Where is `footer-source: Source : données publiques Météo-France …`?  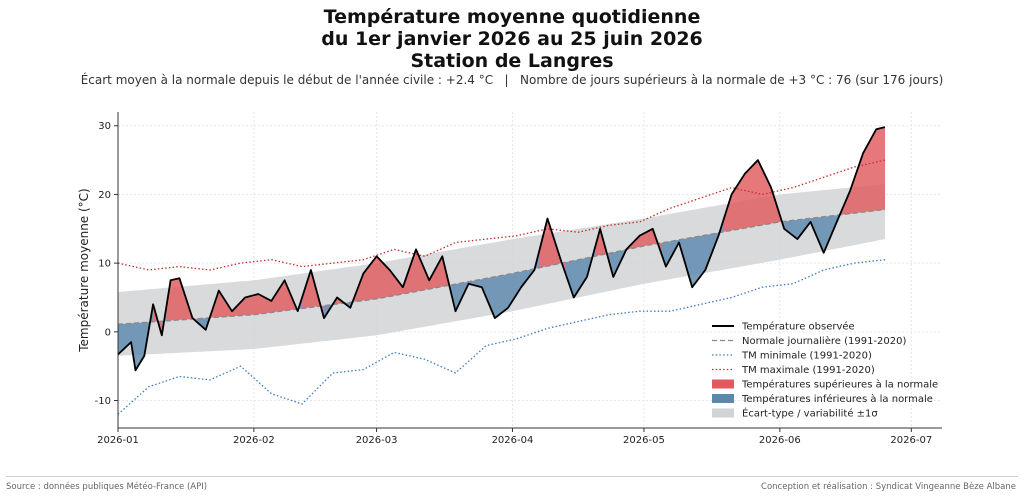
footer-source: Source : données publiques Météo-France … is located at coordinates (107, 487).